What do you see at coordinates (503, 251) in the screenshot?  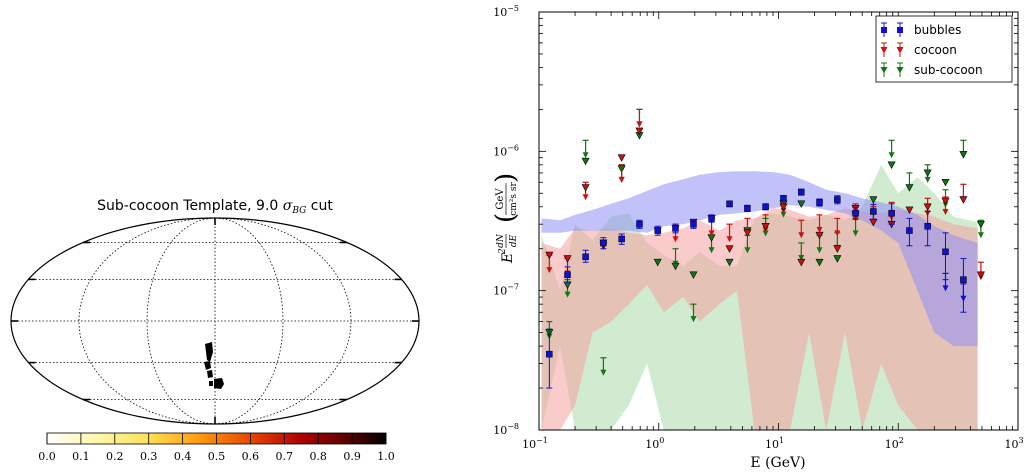 I see `svg-text: 2` at bounding box center [503, 251].